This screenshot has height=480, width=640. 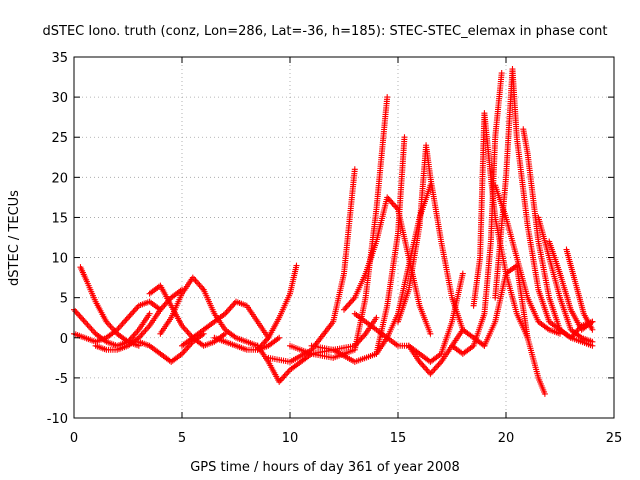 I want to click on x-tick-label: 15, so click(x=398, y=438).